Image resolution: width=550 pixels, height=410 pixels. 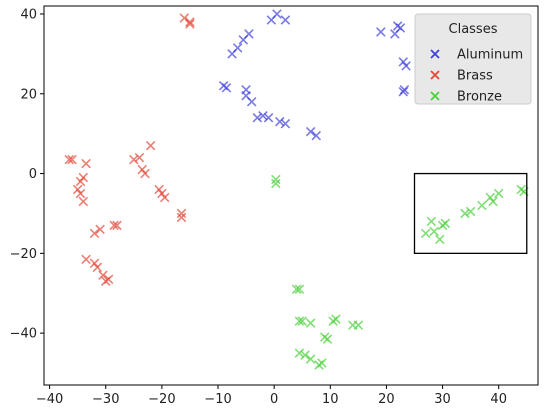 I want to click on x-tick-label--40: −40, so click(x=49, y=399).